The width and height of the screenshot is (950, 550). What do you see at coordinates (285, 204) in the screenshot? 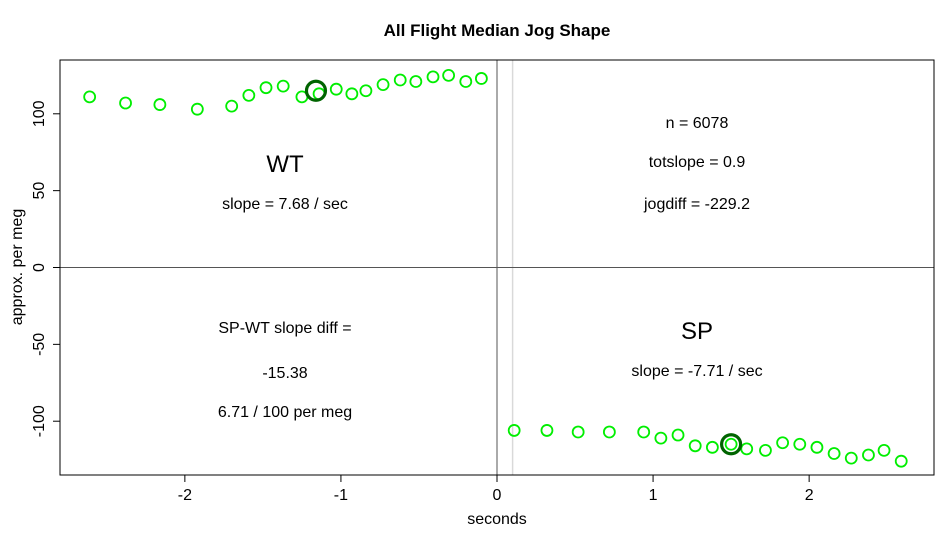
I see `wt-slope-text: slope = 7.68 / sec` at bounding box center [285, 204].